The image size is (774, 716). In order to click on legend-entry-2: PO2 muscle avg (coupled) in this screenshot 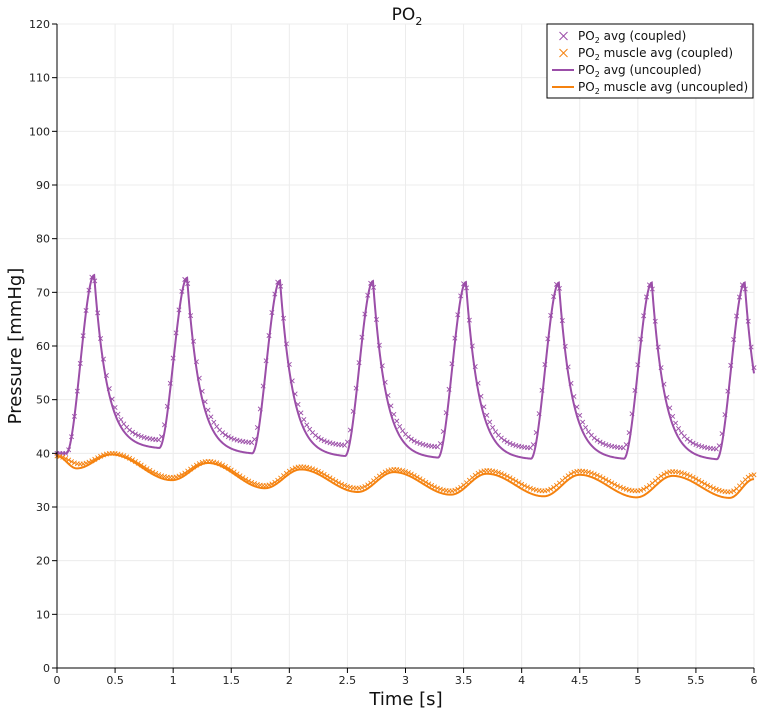, I will do `click(646, 54)`.